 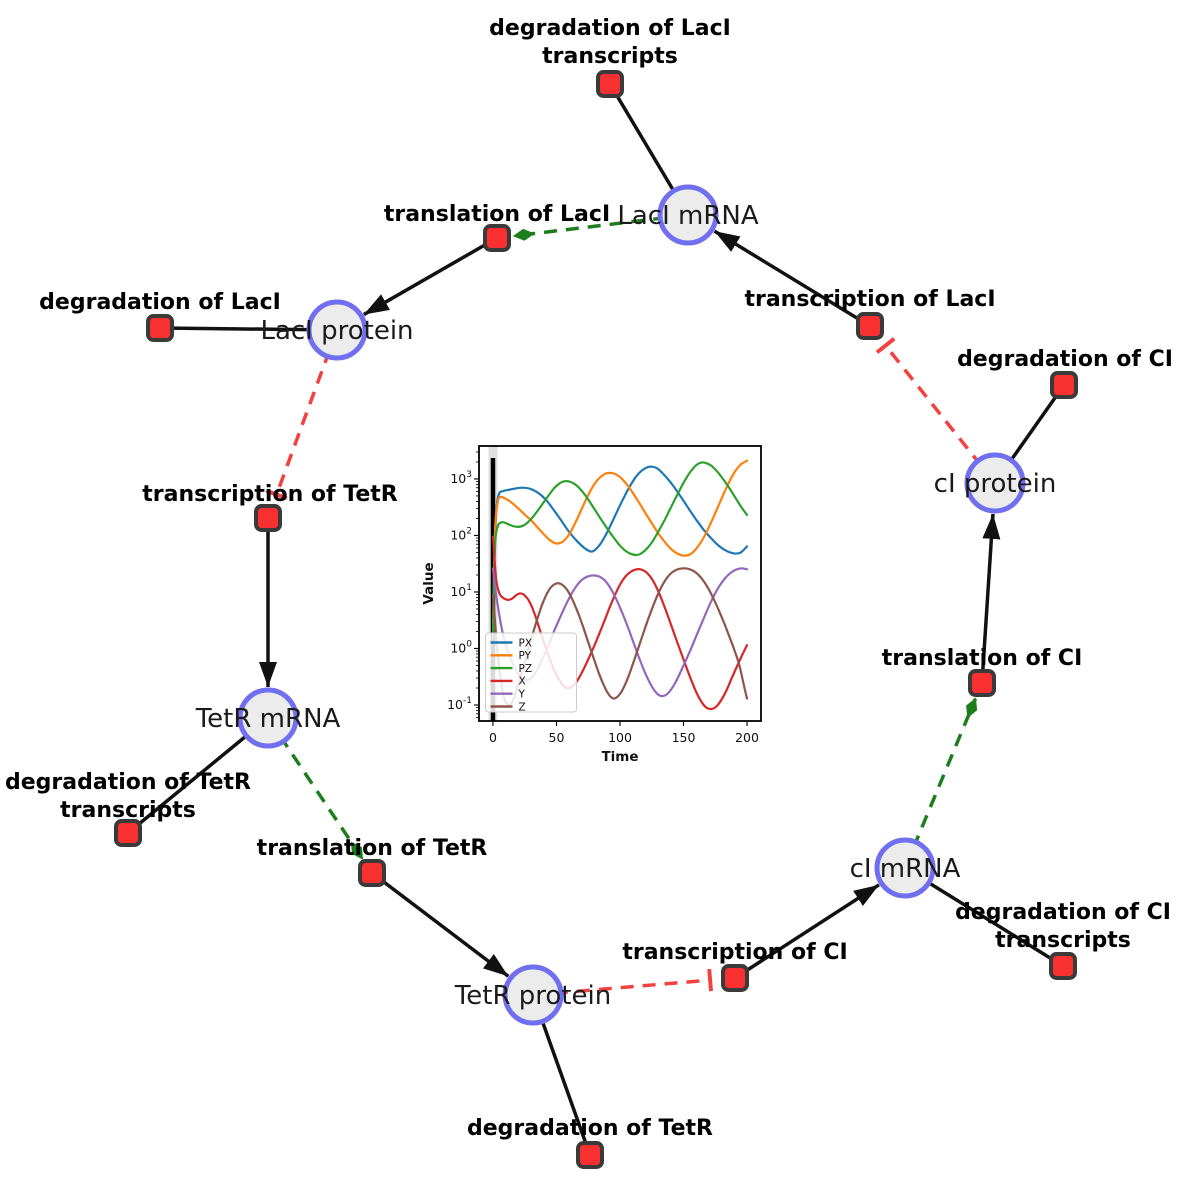 I want to click on reaction-node-degradation-ci-transcripts, so click(x=1063, y=966).